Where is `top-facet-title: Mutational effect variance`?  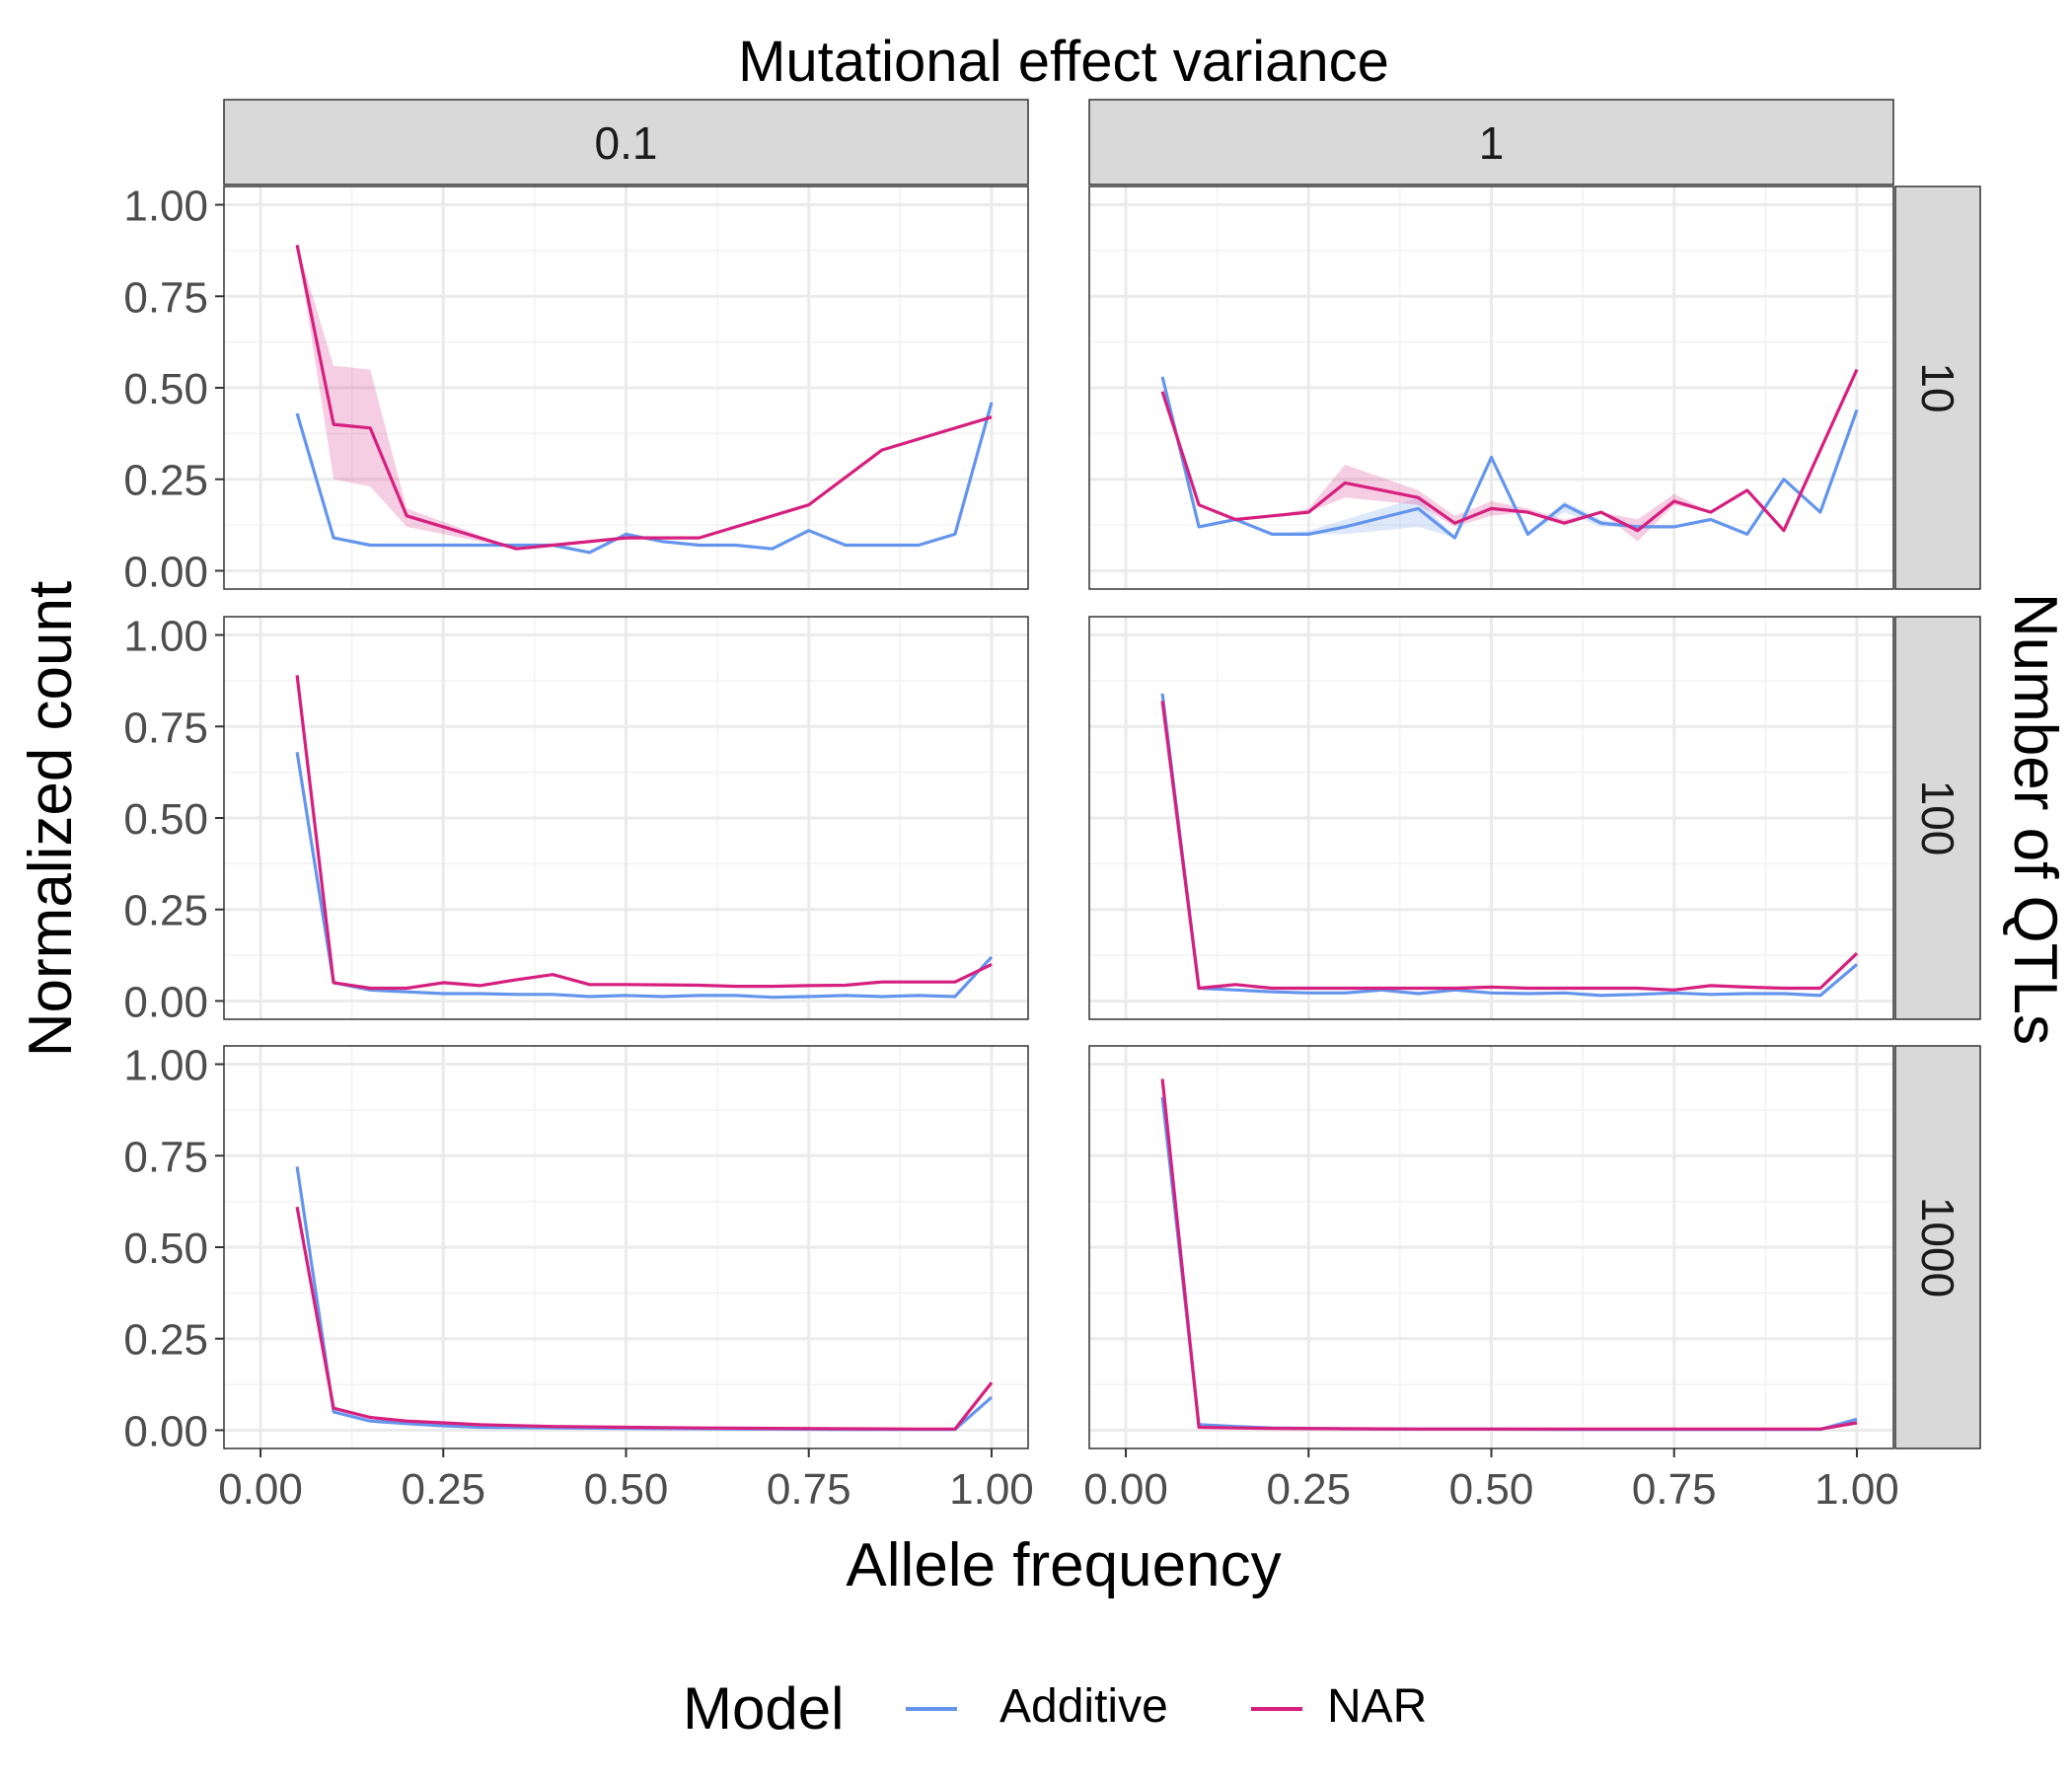
top-facet-title: Mutational effect variance is located at coordinates (1063, 62).